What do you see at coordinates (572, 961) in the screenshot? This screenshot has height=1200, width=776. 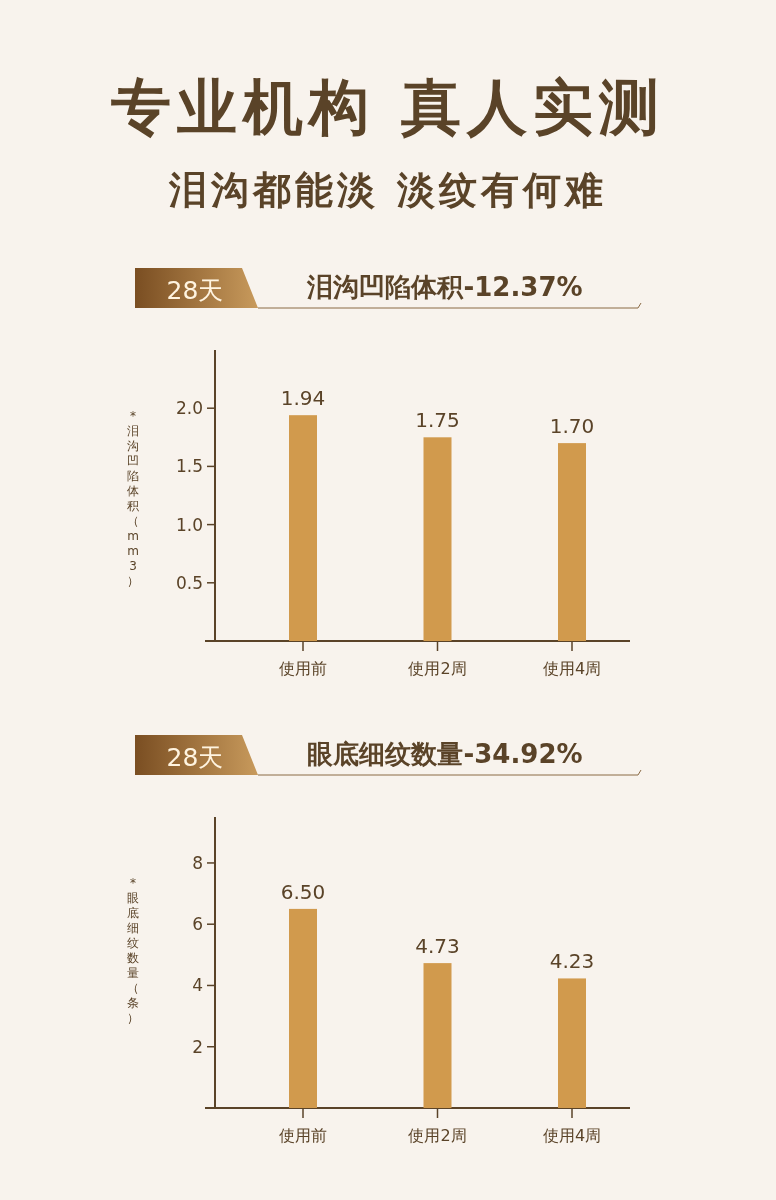 I see `data-label: 4.23` at bounding box center [572, 961].